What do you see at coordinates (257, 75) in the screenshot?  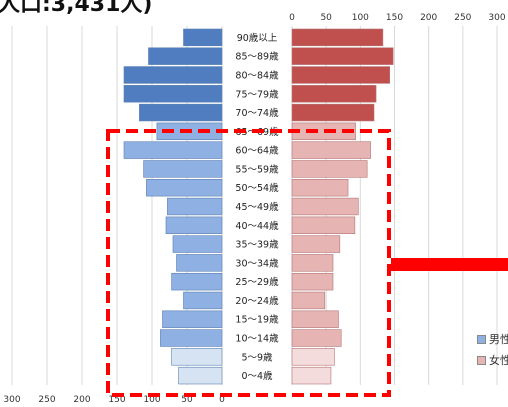 I see `age-group-label: 80～84歳` at bounding box center [257, 75].